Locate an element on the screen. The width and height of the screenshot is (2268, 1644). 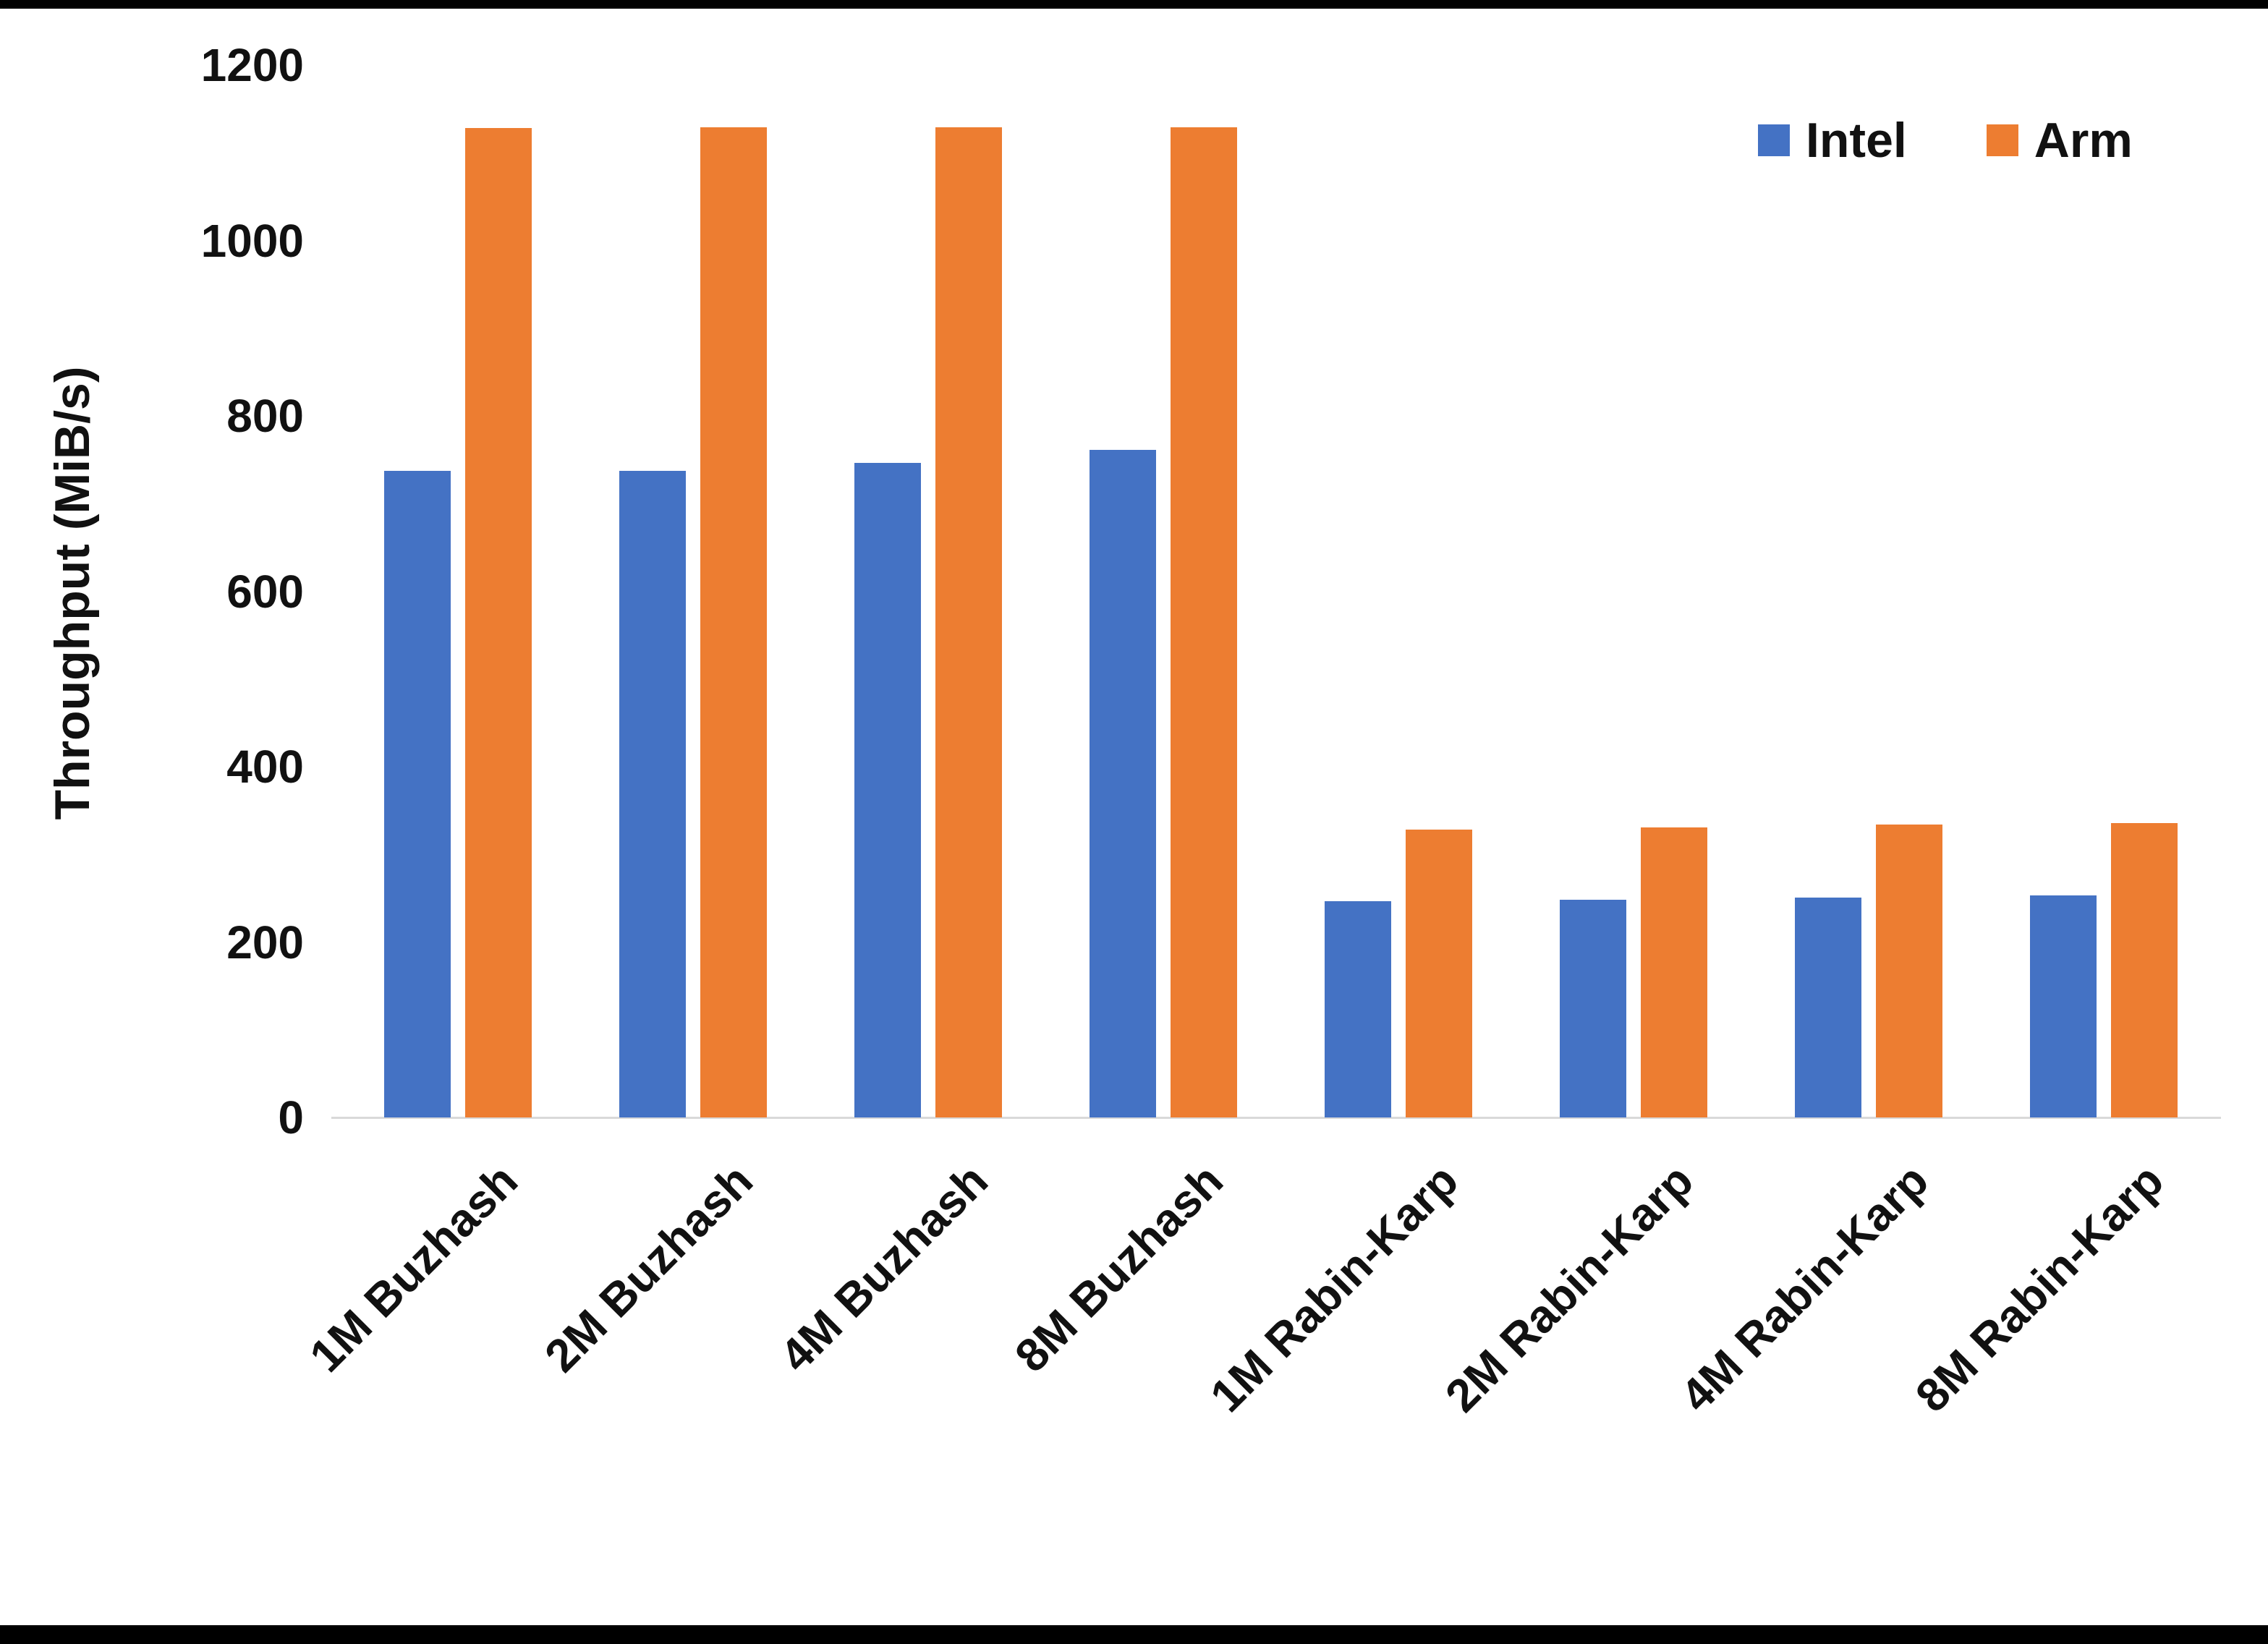
x-tick-label-8m-buzhash: 8M Buzhash is located at coordinates (1119, 1268).